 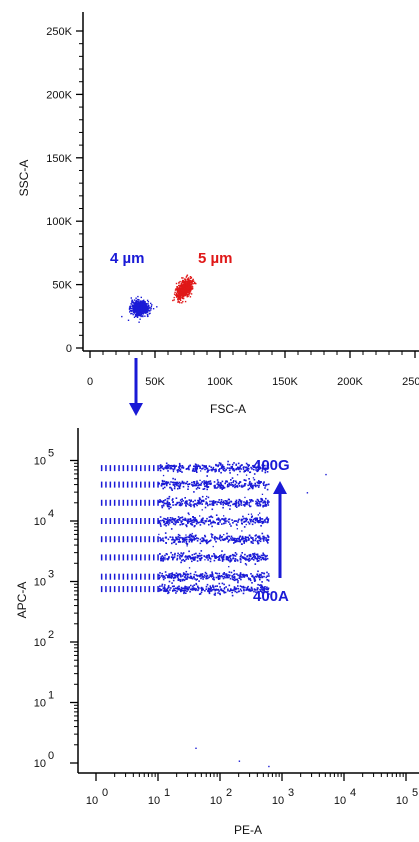 What do you see at coordinates (62, 286) in the screenshot?
I see `ssc-tick-label: 50K` at bounding box center [62, 286].